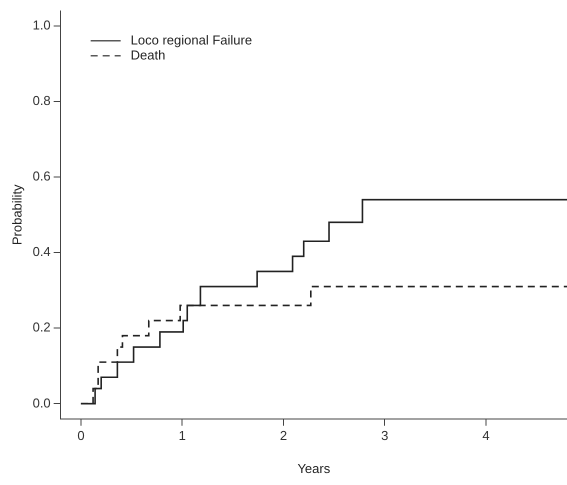 This screenshot has width=567, height=485. Describe the element at coordinates (81, 436) in the screenshot. I see `x-tick-label: 0` at that location.